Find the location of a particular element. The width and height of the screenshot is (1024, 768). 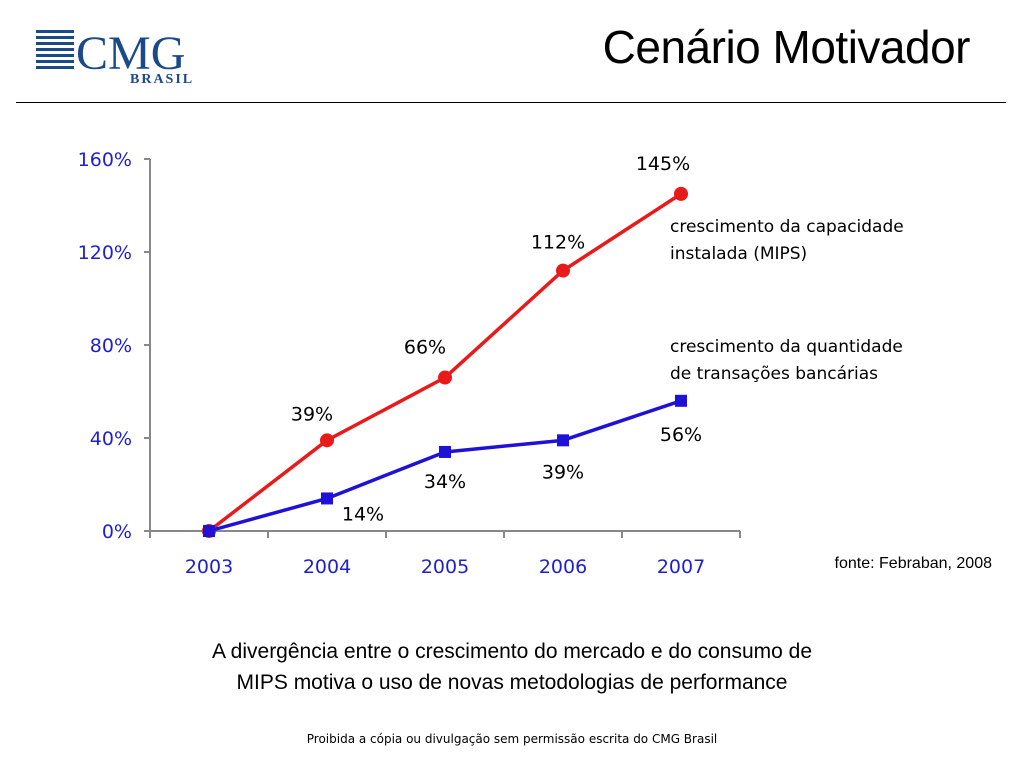

data-label: 56% is located at coordinates (681, 435).